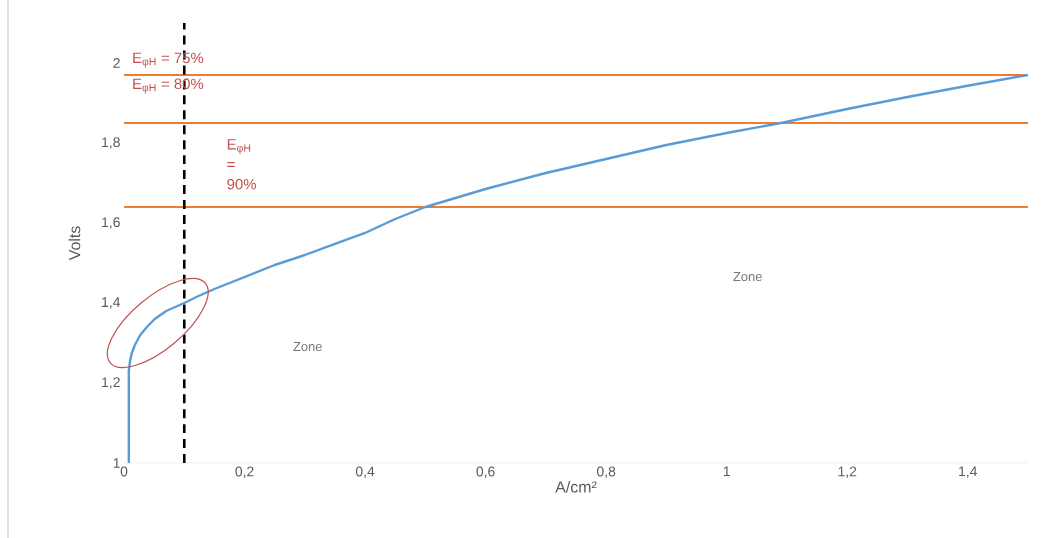 The height and width of the screenshot is (538, 1054). I want to click on x-tick-label: 0,6, so click(485, 472).